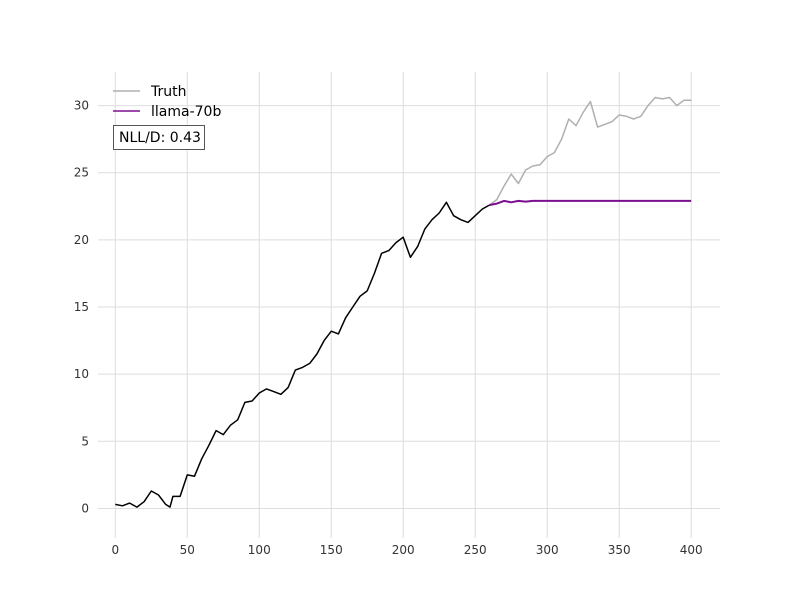 This screenshot has height=600, width=800. I want to click on y-tick-label-30: 30, so click(81, 106).